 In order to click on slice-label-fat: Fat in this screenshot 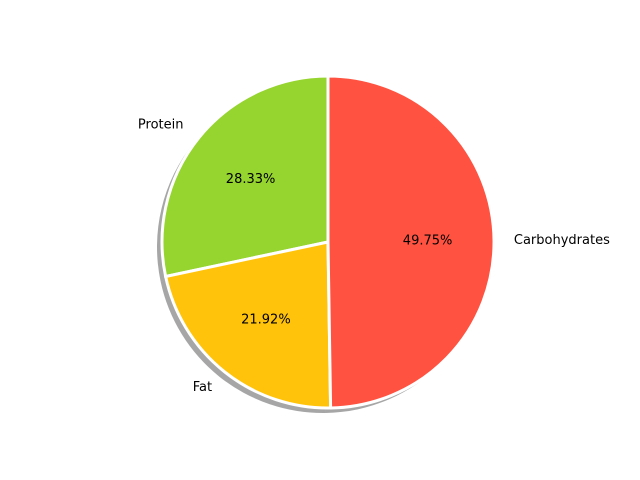, I will do `click(202, 387)`.